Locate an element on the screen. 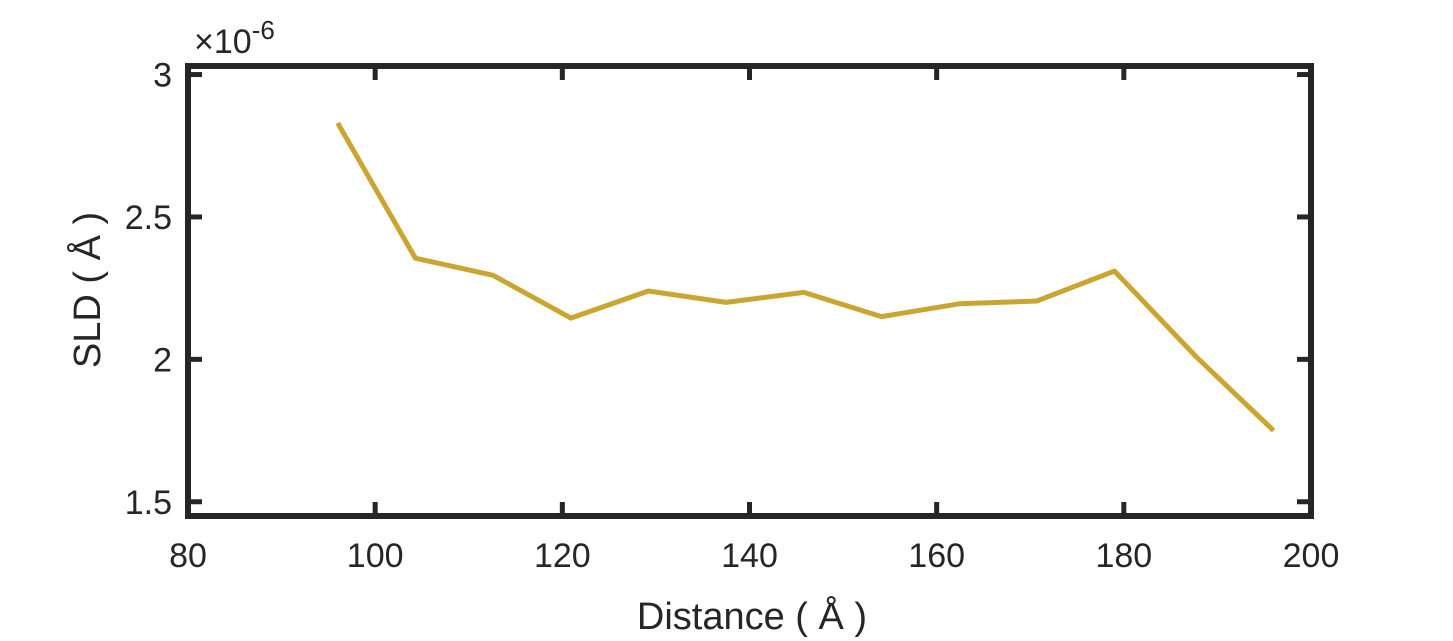  y-exponent-power: -6 is located at coordinates (263, 30).